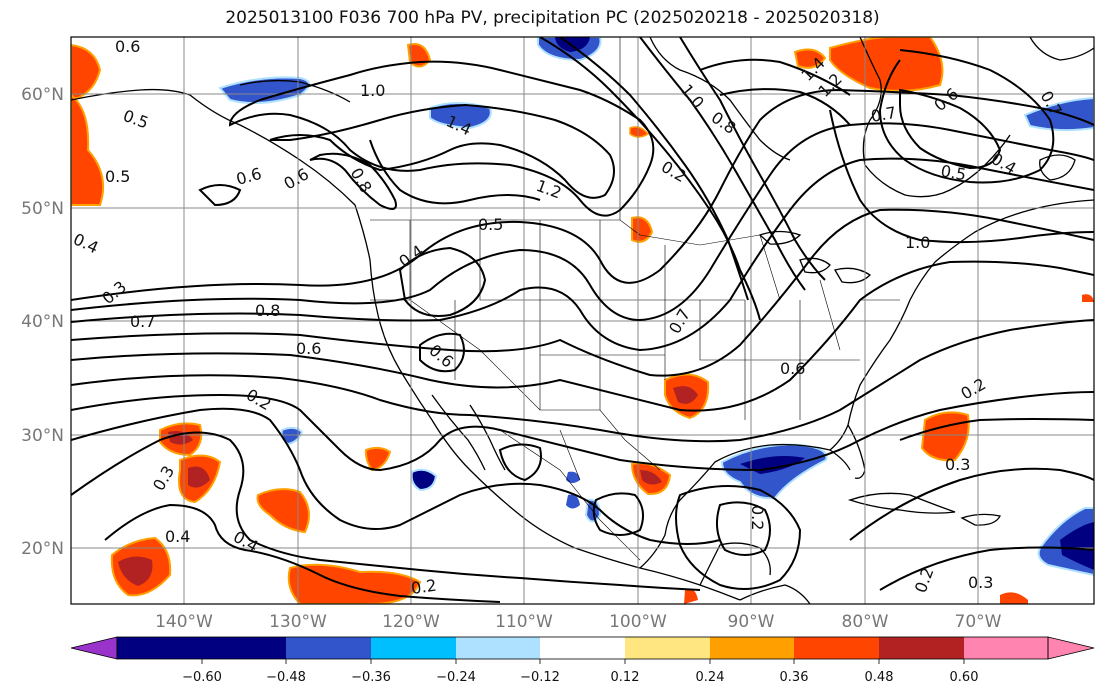 This screenshot has height=698, width=1105. I want to click on lat-tick-labels: 60°N 50°N 40°N 30°N 20°N, so click(42, 322).